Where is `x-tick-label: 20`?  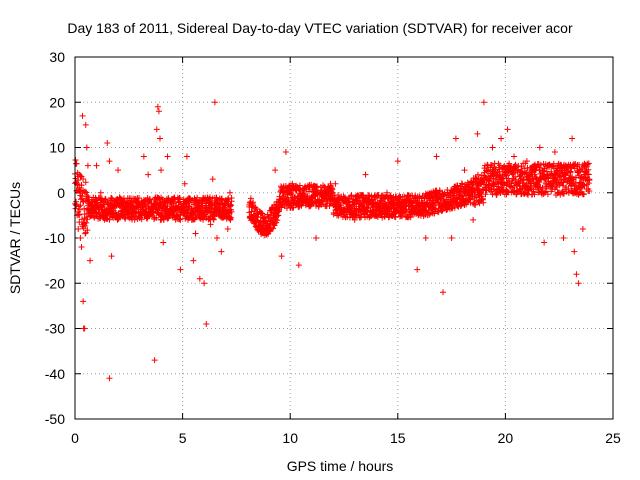 x-tick-label: 20 is located at coordinates (506, 438).